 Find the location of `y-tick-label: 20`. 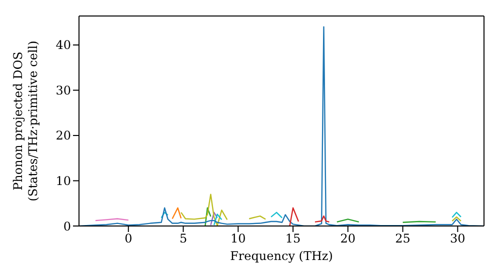

y-tick-label: 20 is located at coordinates (63, 135).